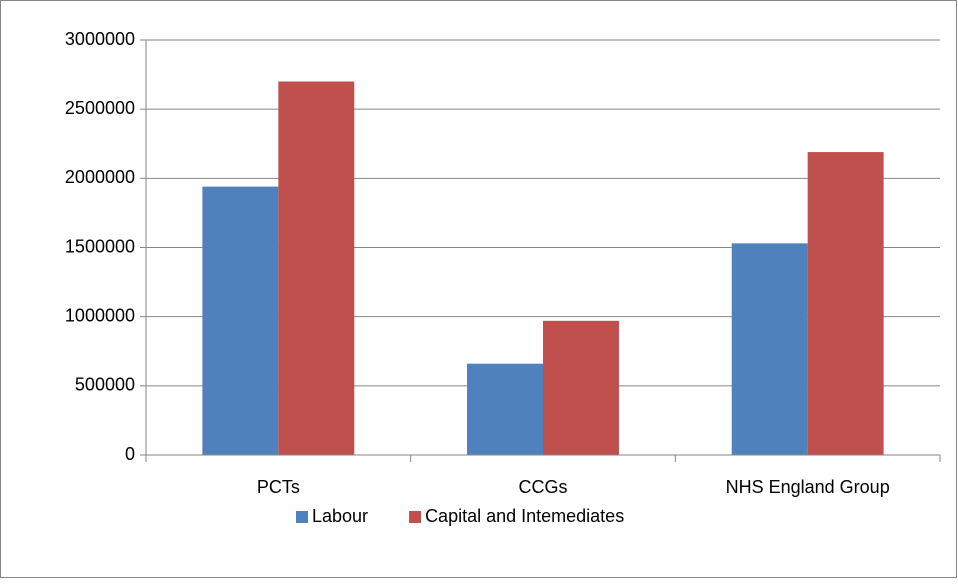  What do you see at coordinates (278, 487) in the screenshot?
I see `x-tick-label: PCTs` at bounding box center [278, 487].